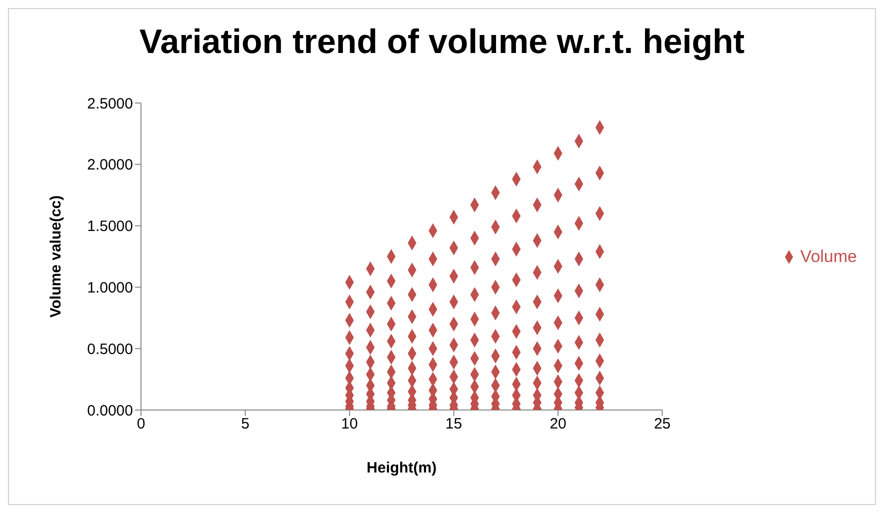 The width and height of the screenshot is (884, 513). What do you see at coordinates (55, 256) in the screenshot?
I see `y-axis-title: Volume value(cc)` at bounding box center [55, 256].